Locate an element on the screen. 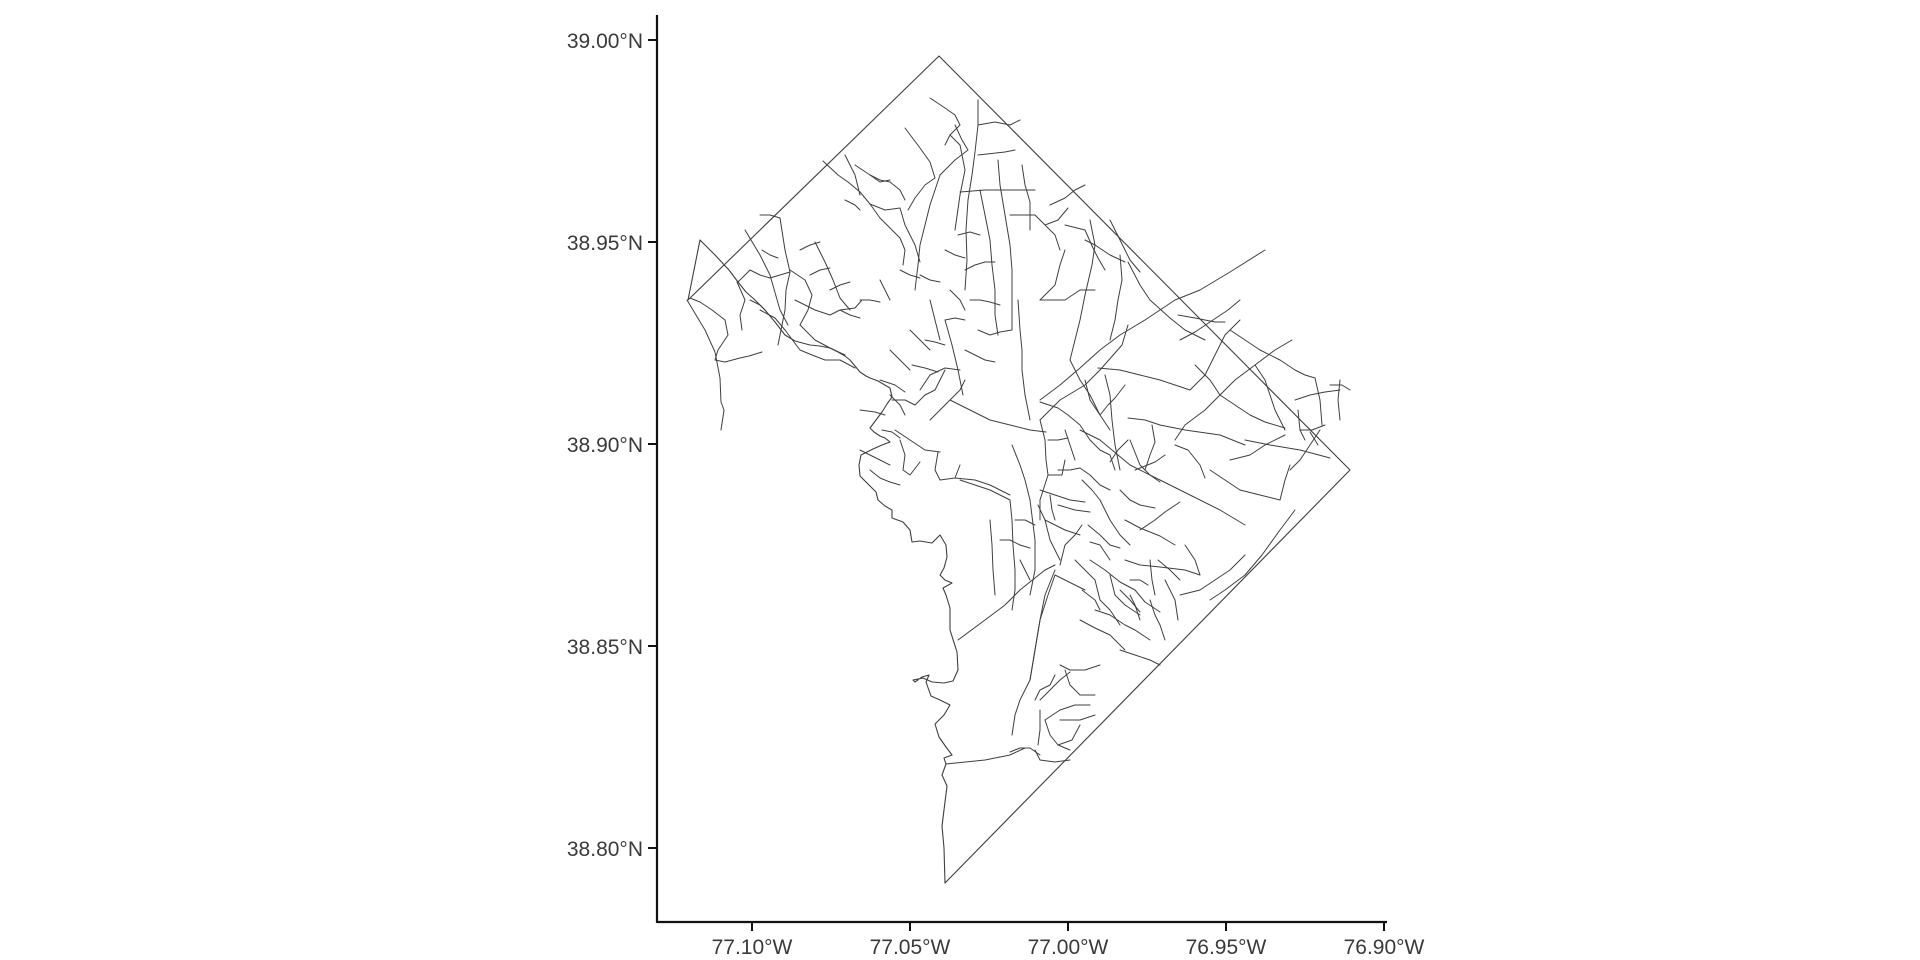 The height and width of the screenshot is (960, 1920). x-tick-label: 76.95°W is located at coordinates (1226, 947).